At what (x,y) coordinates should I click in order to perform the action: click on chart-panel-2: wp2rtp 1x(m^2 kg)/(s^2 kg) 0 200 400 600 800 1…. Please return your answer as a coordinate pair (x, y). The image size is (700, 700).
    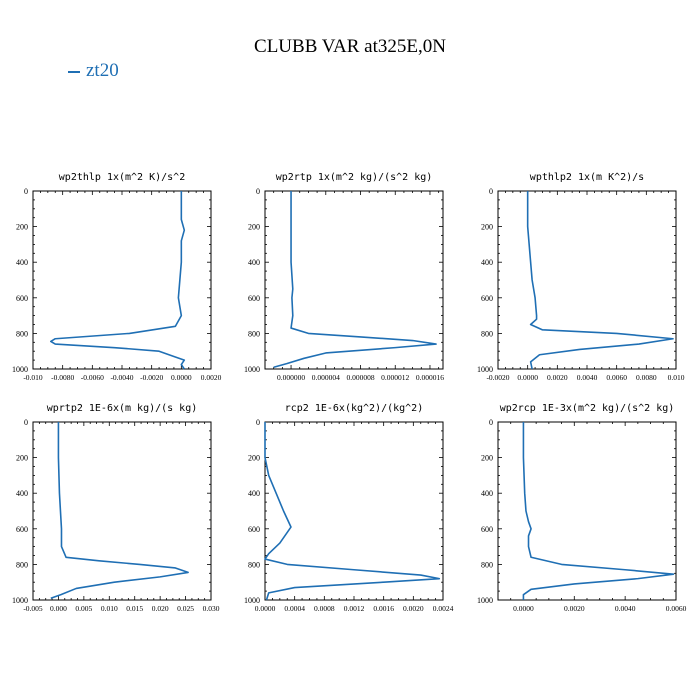
    Looking at the image, I should click on (344, 277).